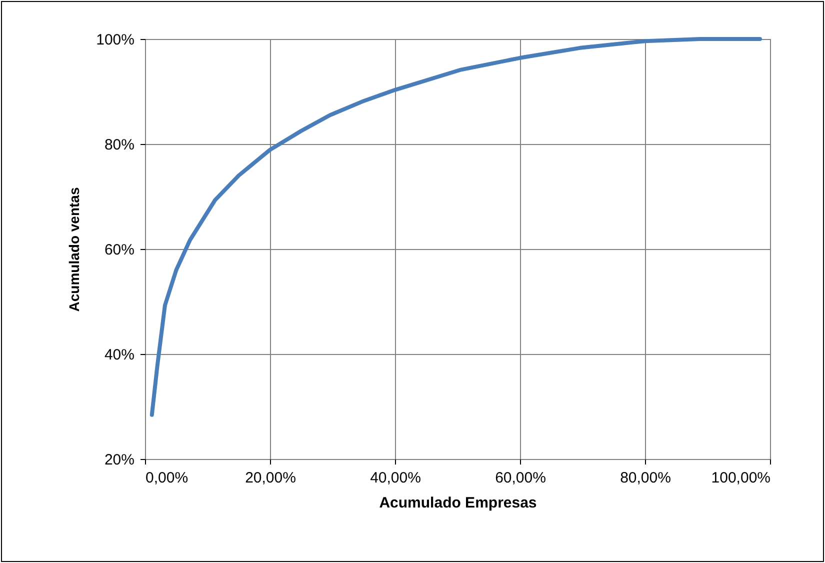 This screenshot has height=563, width=825. Describe the element at coordinates (74, 249) in the screenshot. I see `y-axis-title: Acumulado ventas` at that location.